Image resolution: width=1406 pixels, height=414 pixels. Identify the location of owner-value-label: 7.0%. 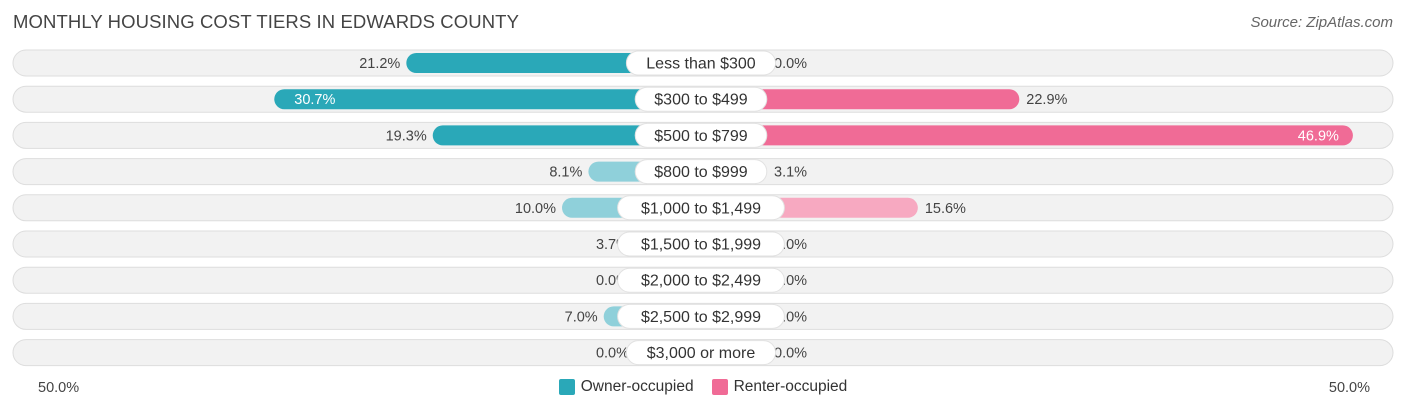
(581, 317).